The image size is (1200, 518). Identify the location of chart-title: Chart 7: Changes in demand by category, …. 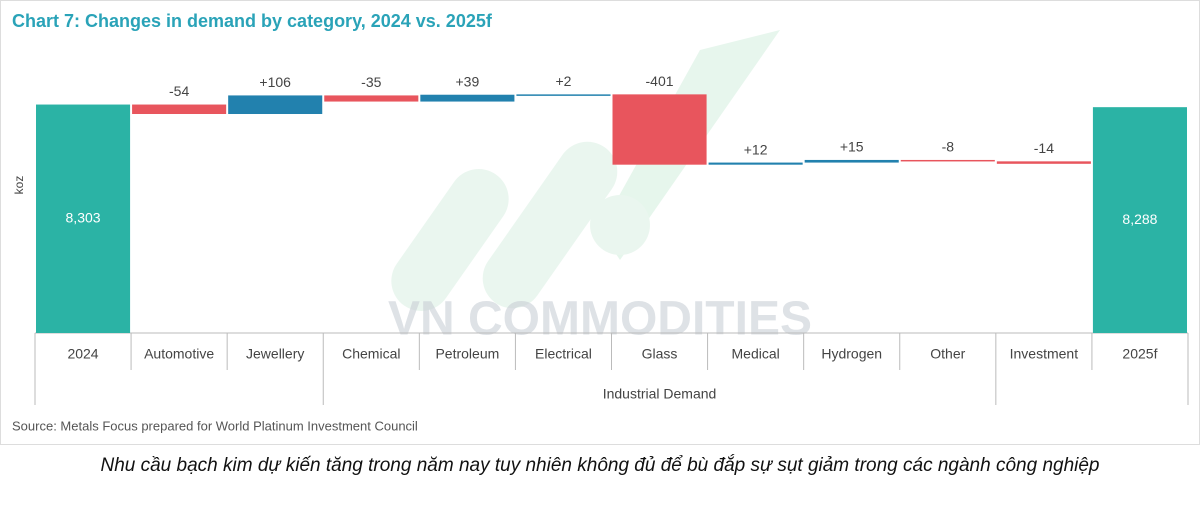
(252, 21).